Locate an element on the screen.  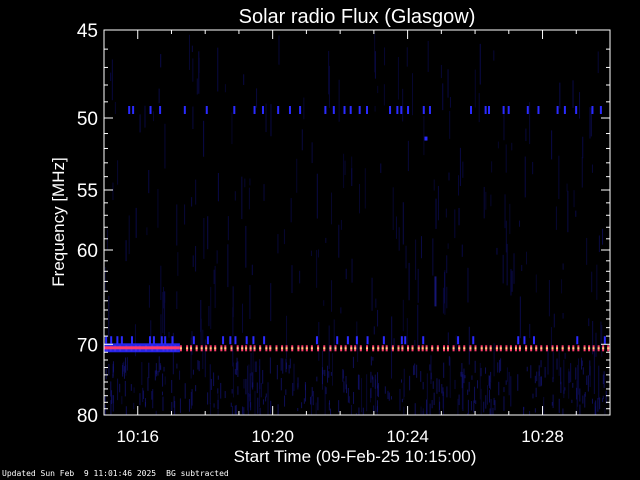
y-tick-label: 55 is located at coordinates (87, 191).